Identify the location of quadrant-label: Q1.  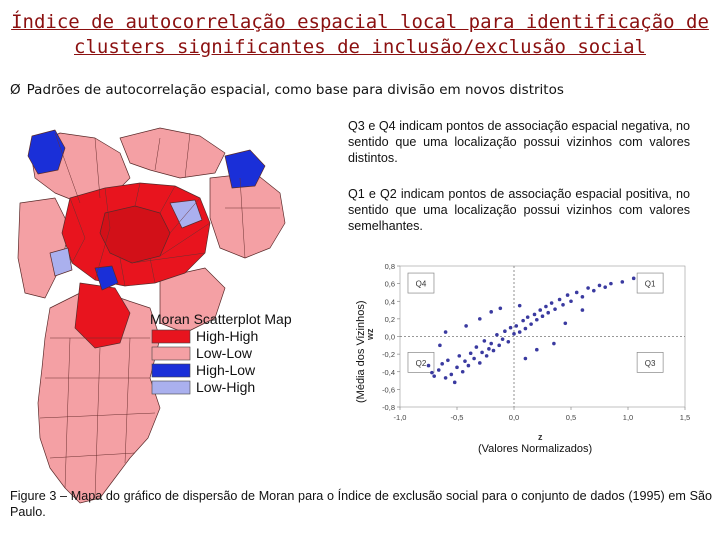
(650, 284).